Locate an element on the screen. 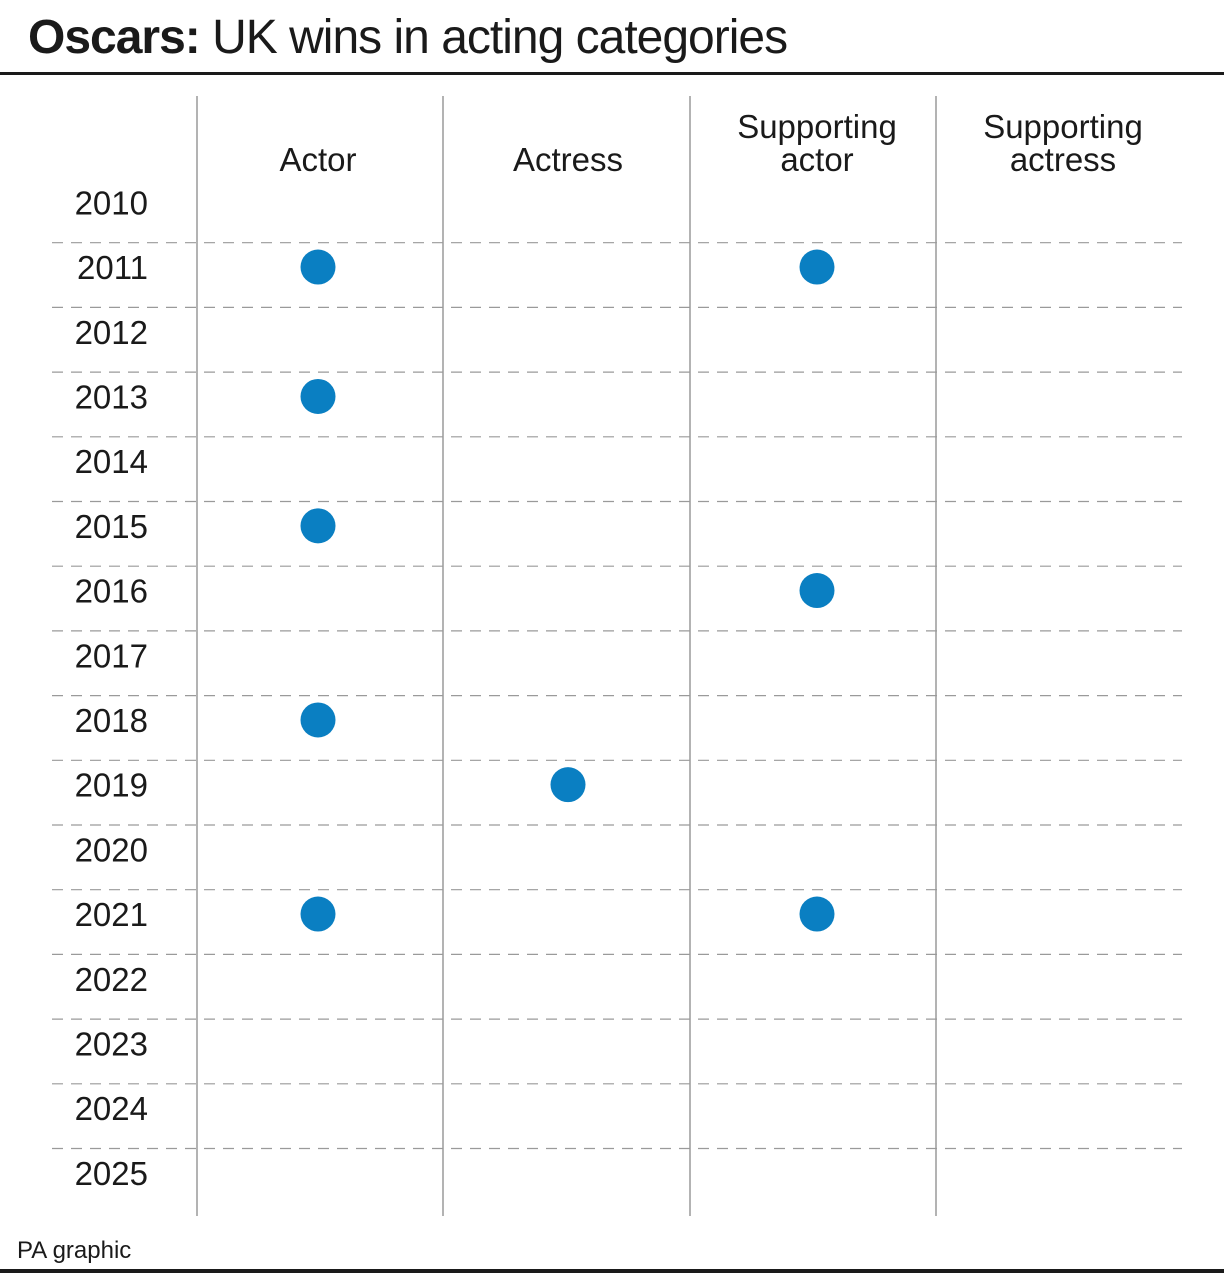 The image size is (1224, 1280). year-label: 2011 is located at coordinates (112, 267).